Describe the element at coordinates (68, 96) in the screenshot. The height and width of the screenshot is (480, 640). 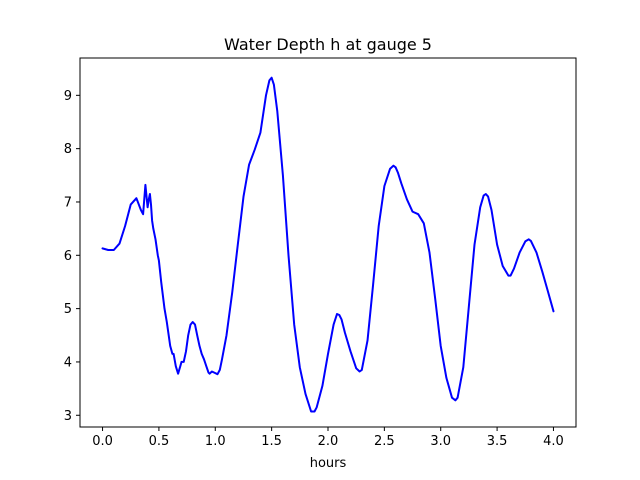
I see `y-tick-label: 9` at that location.